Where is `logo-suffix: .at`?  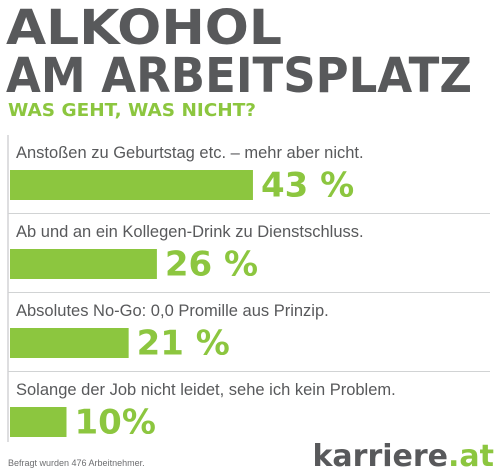
logo-suffix: .at is located at coordinates (471, 456).